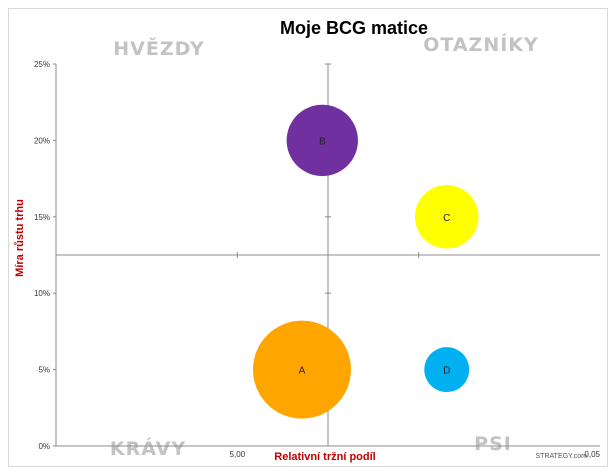  I want to click on quadrant-label-hvezdy: HVĚZDY, so click(159, 48).